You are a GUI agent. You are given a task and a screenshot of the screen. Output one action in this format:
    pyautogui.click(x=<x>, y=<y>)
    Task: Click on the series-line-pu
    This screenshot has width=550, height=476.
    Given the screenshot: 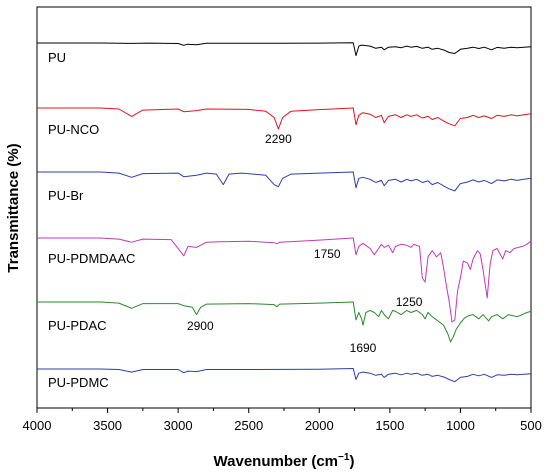 What is the action you would take?
    pyautogui.click(x=284, y=49)
    